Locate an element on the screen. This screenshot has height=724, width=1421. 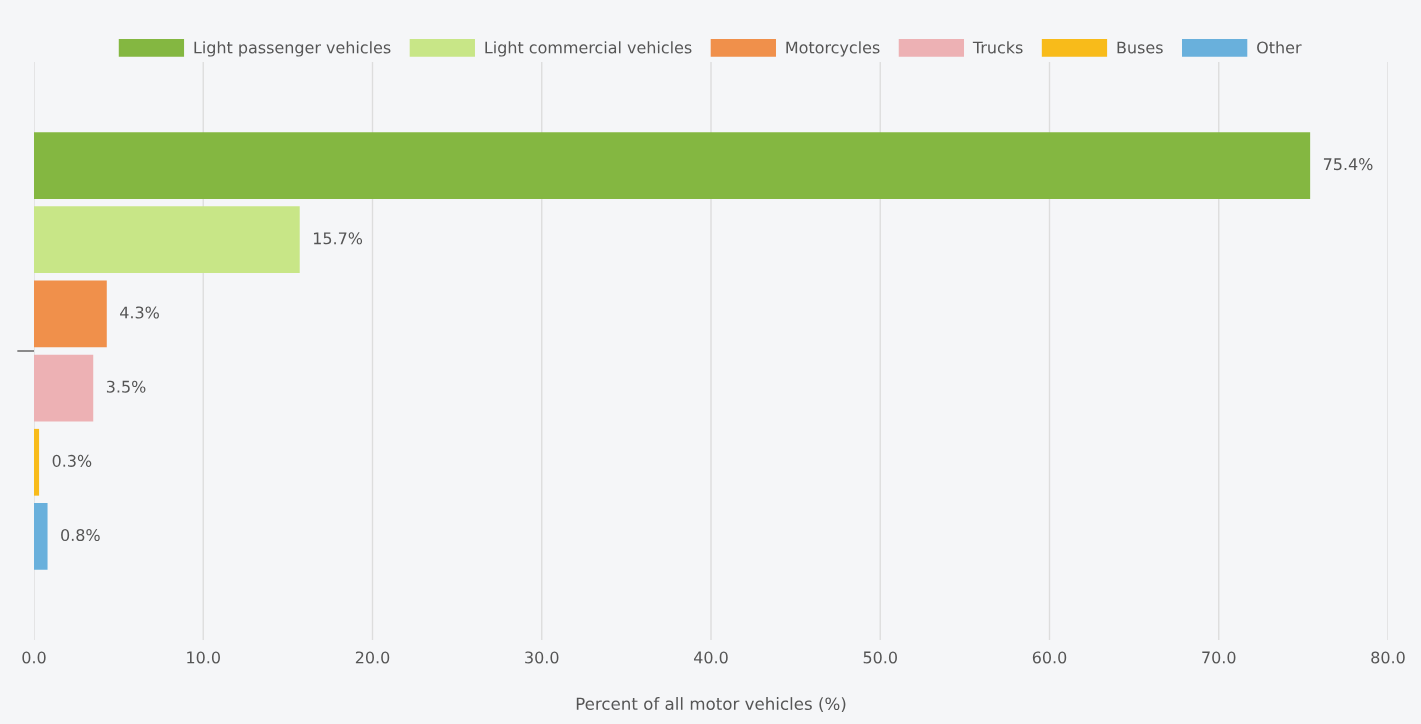
data-label: 0.8% is located at coordinates (80, 535).